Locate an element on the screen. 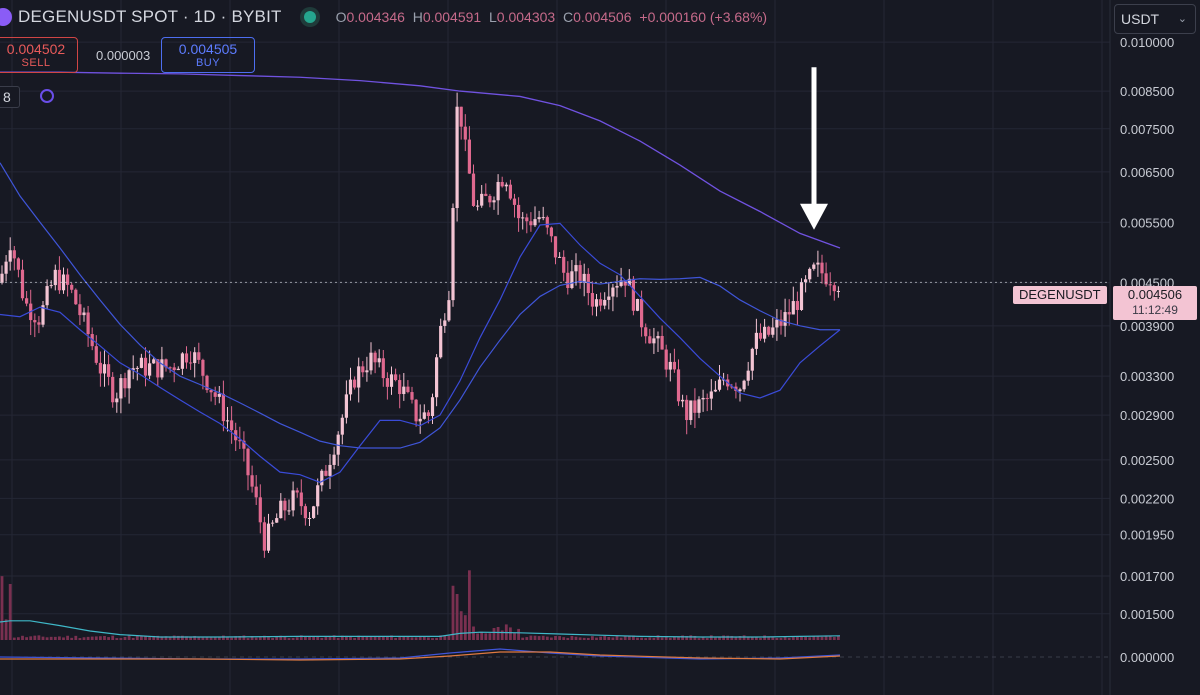 The width and height of the screenshot is (1200, 695). chevron-down-icon: ⌄ is located at coordinates (1182, 19).